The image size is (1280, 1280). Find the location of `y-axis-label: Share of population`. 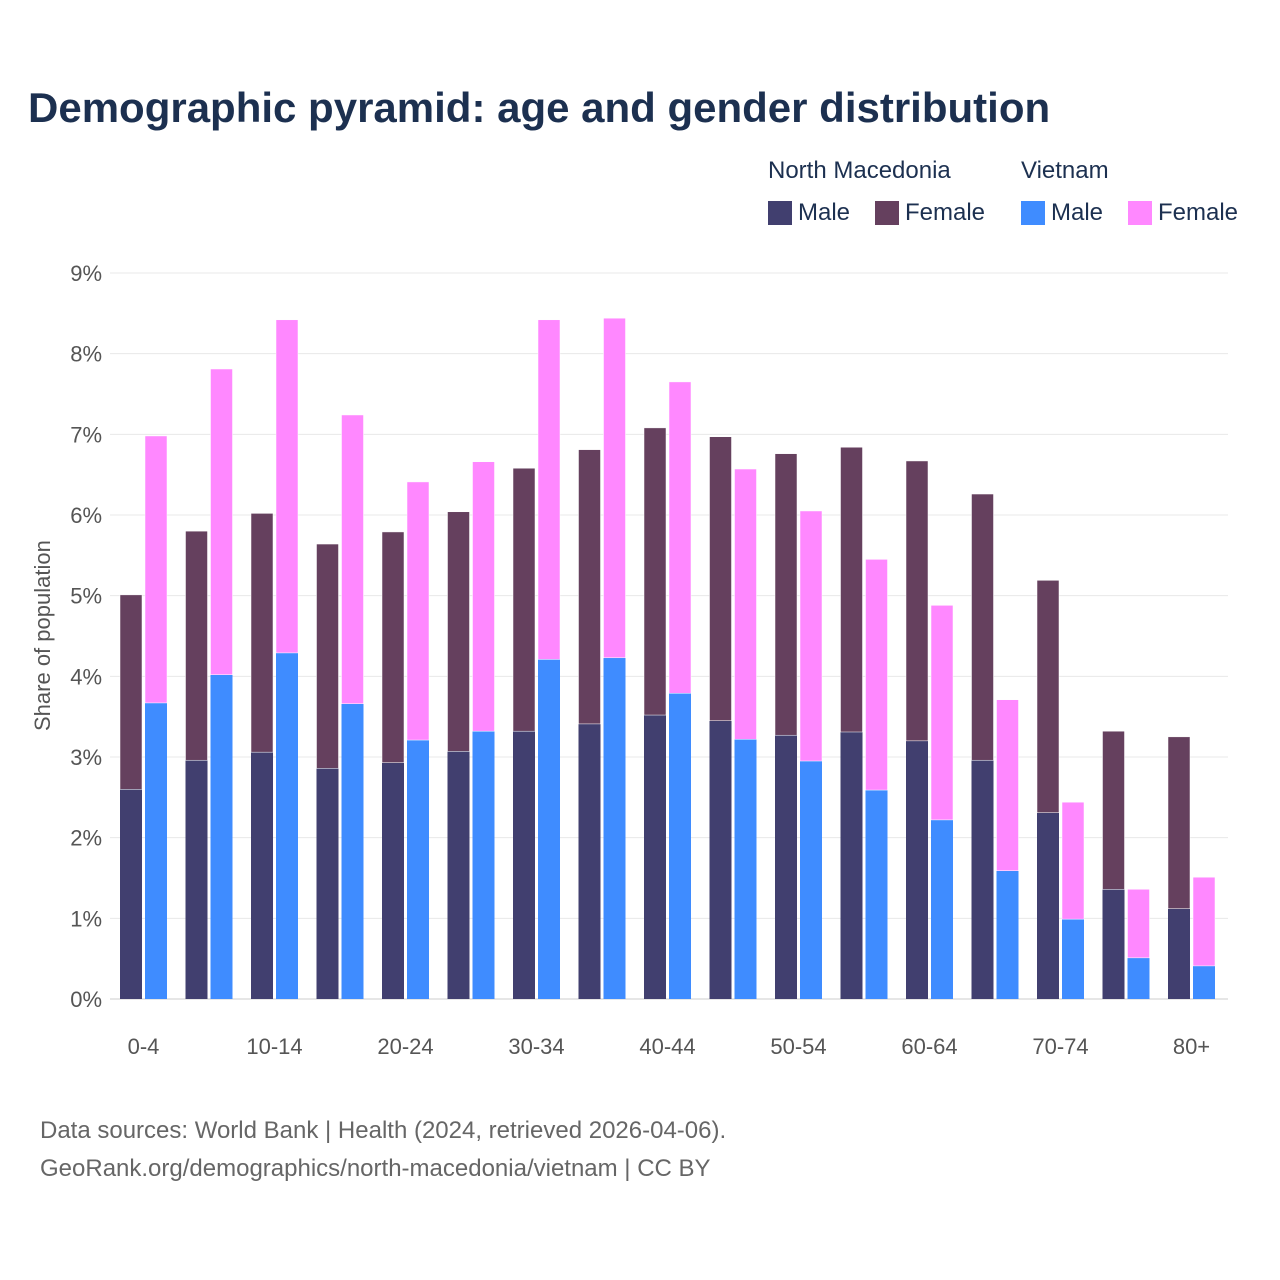

y-axis-label: Share of population is located at coordinates (42, 636).